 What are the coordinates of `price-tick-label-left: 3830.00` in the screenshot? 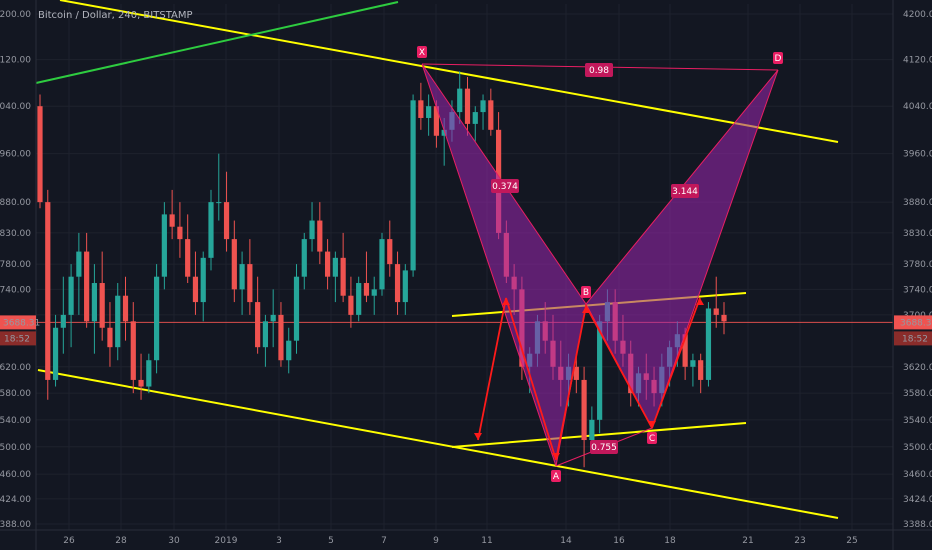 It's located at (15, 234).